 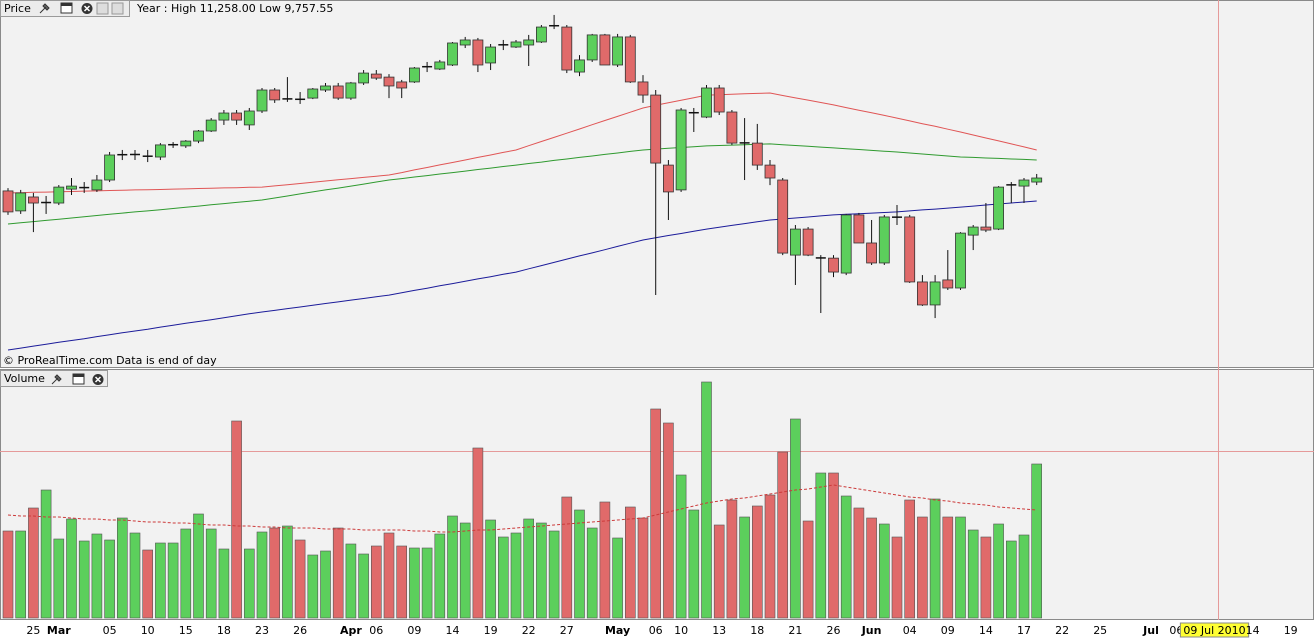 What do you see at coordinates (1291, 630) in the screenshot?
I see `x-tick-label: 19` at bounding box center [1291, 630].